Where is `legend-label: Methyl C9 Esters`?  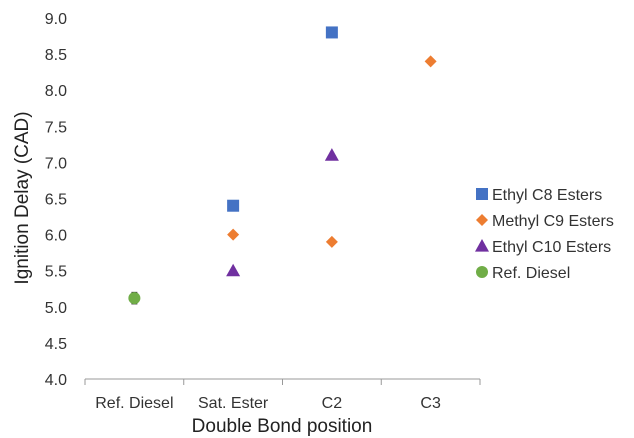
legend-label: Methyl C9 Esters is located at coordinates (553, 221).